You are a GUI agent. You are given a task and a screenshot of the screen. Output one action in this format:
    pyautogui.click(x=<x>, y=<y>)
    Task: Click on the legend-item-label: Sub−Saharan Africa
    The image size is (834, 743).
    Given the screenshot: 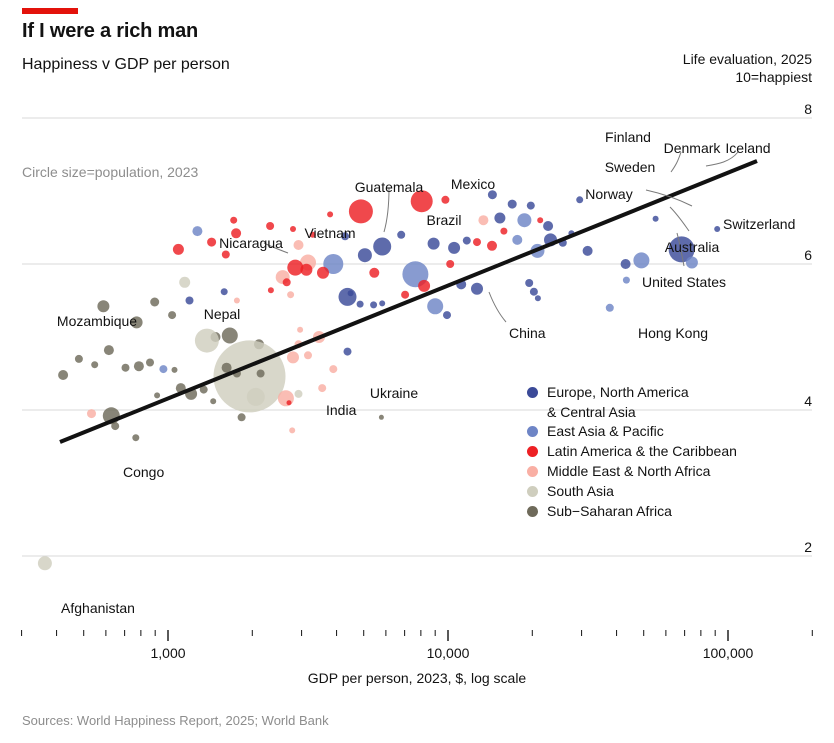 What is the action you would take?
    pyautogui.click(x=609, y=511)
    